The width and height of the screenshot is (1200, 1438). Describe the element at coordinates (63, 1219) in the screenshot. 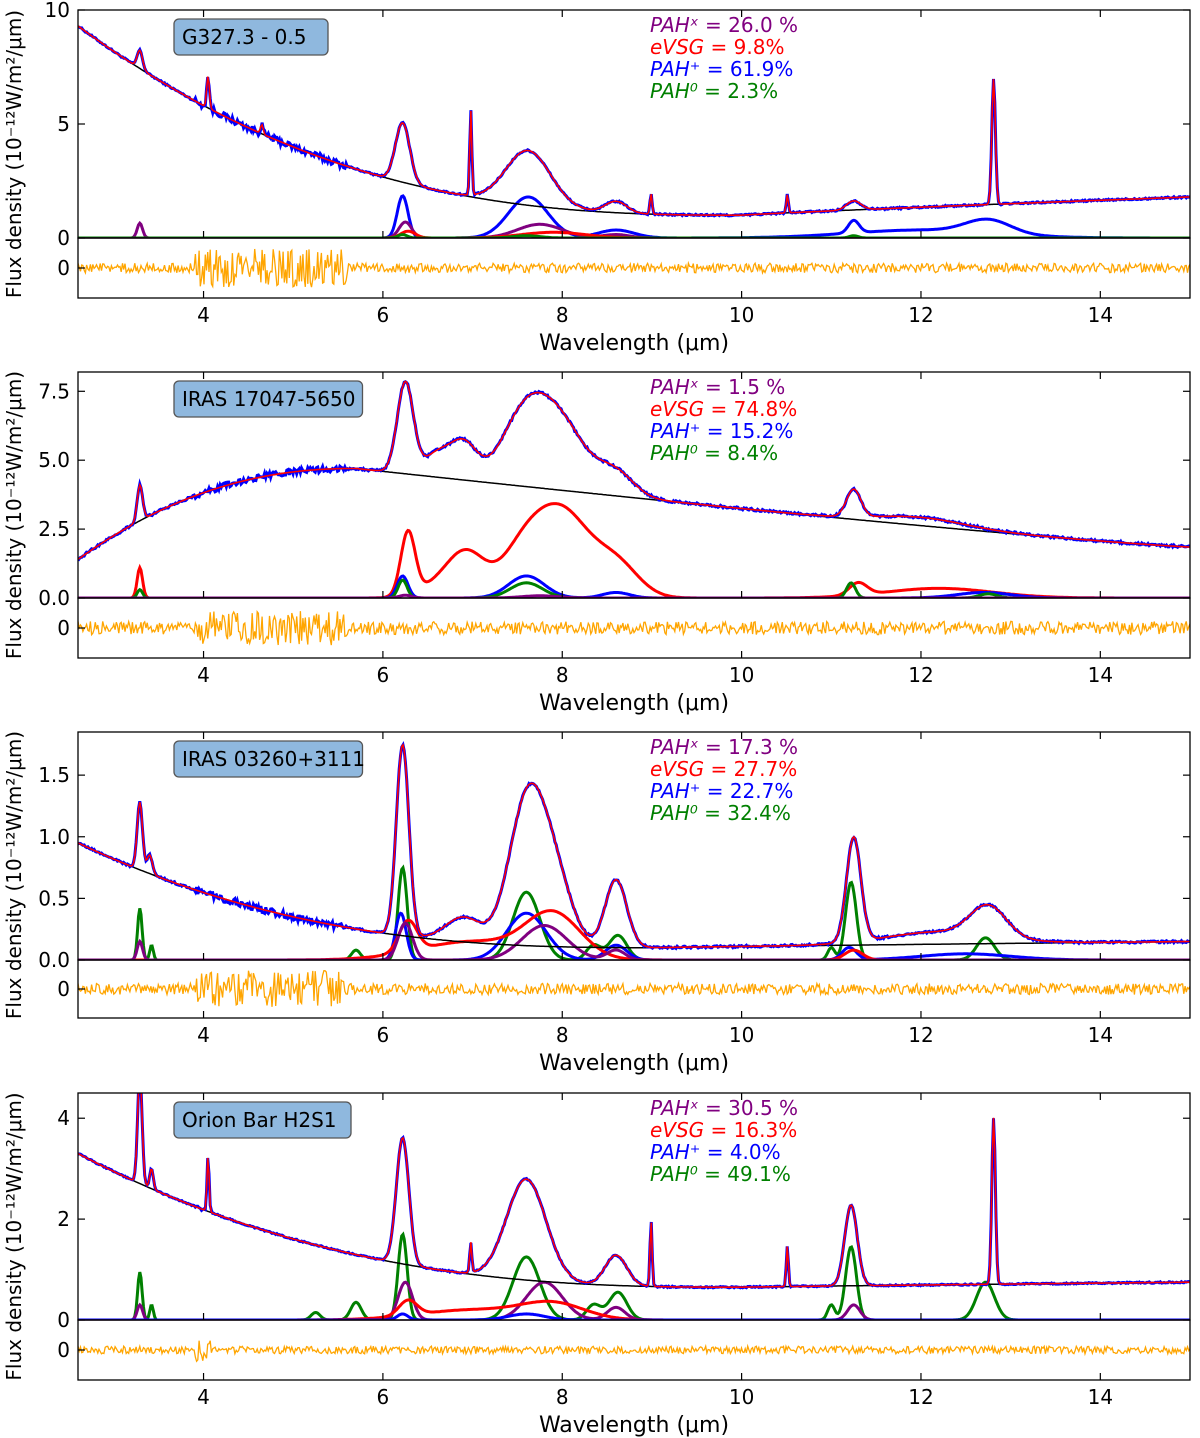

I see `y-tick-label: 2` at that location.